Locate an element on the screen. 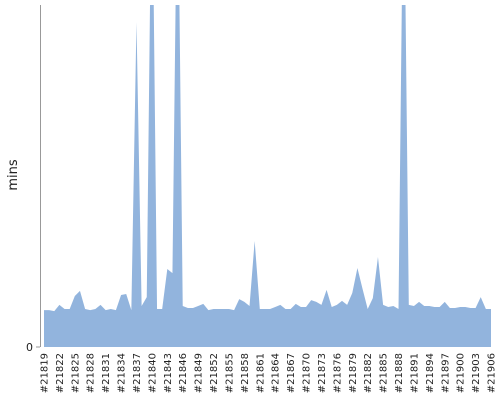 This screenshot has width=500, height=400. x-tick-label: #21831 is located at coordinates (106, 373).